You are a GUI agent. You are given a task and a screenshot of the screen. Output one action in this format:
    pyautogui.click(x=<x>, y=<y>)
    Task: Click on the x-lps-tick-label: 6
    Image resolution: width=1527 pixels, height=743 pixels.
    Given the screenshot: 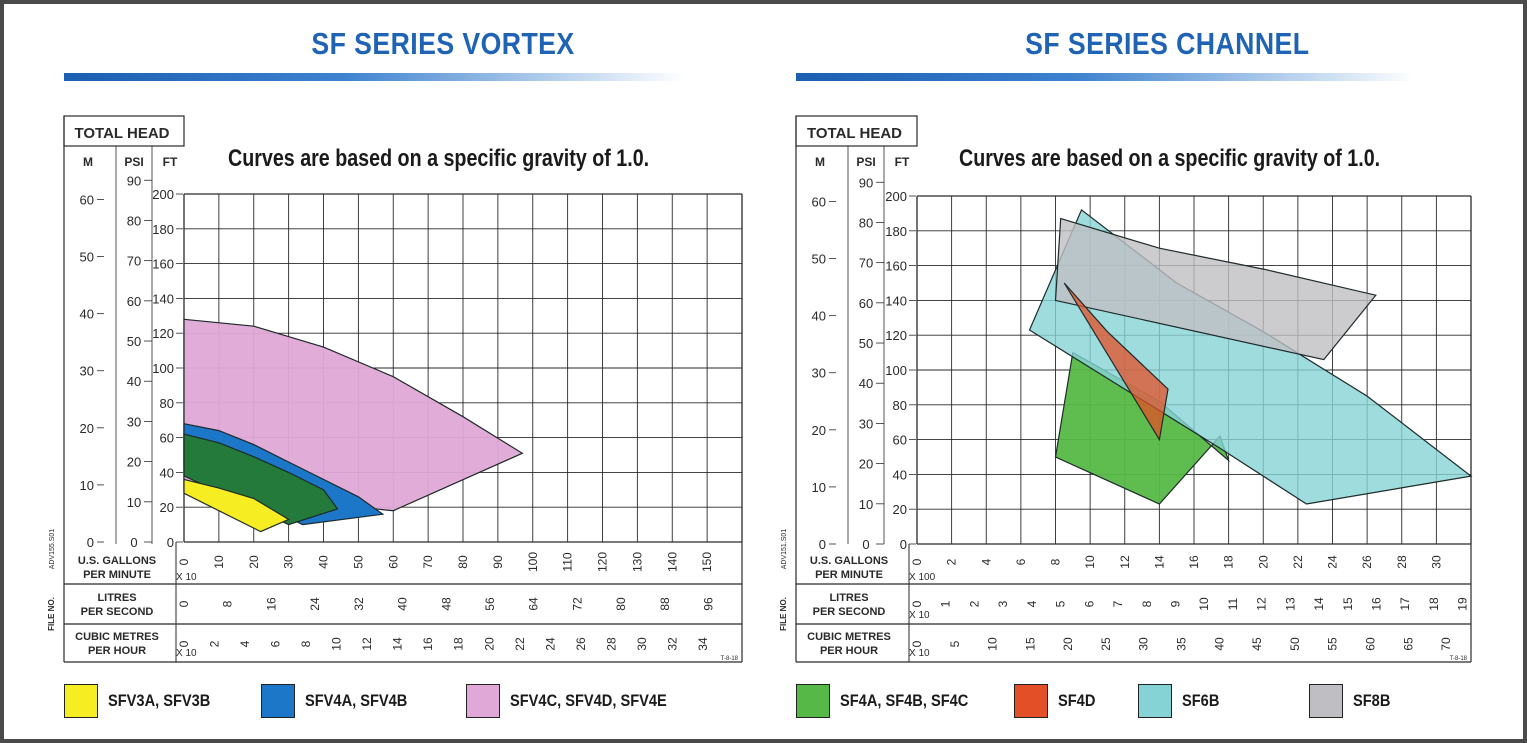 What is the action you would take?
    pyautogui.click(x=1089, y=603)
    